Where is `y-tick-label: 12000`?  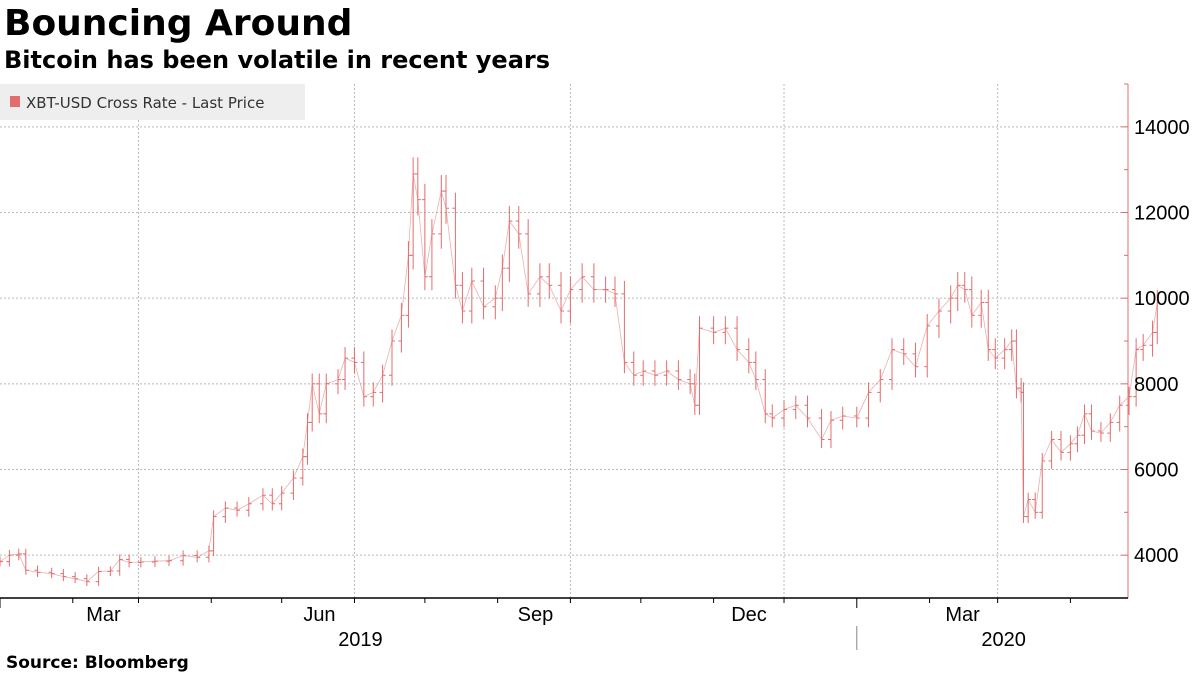 y-tick-label: 12000 is located at coordinates (1162, 214).